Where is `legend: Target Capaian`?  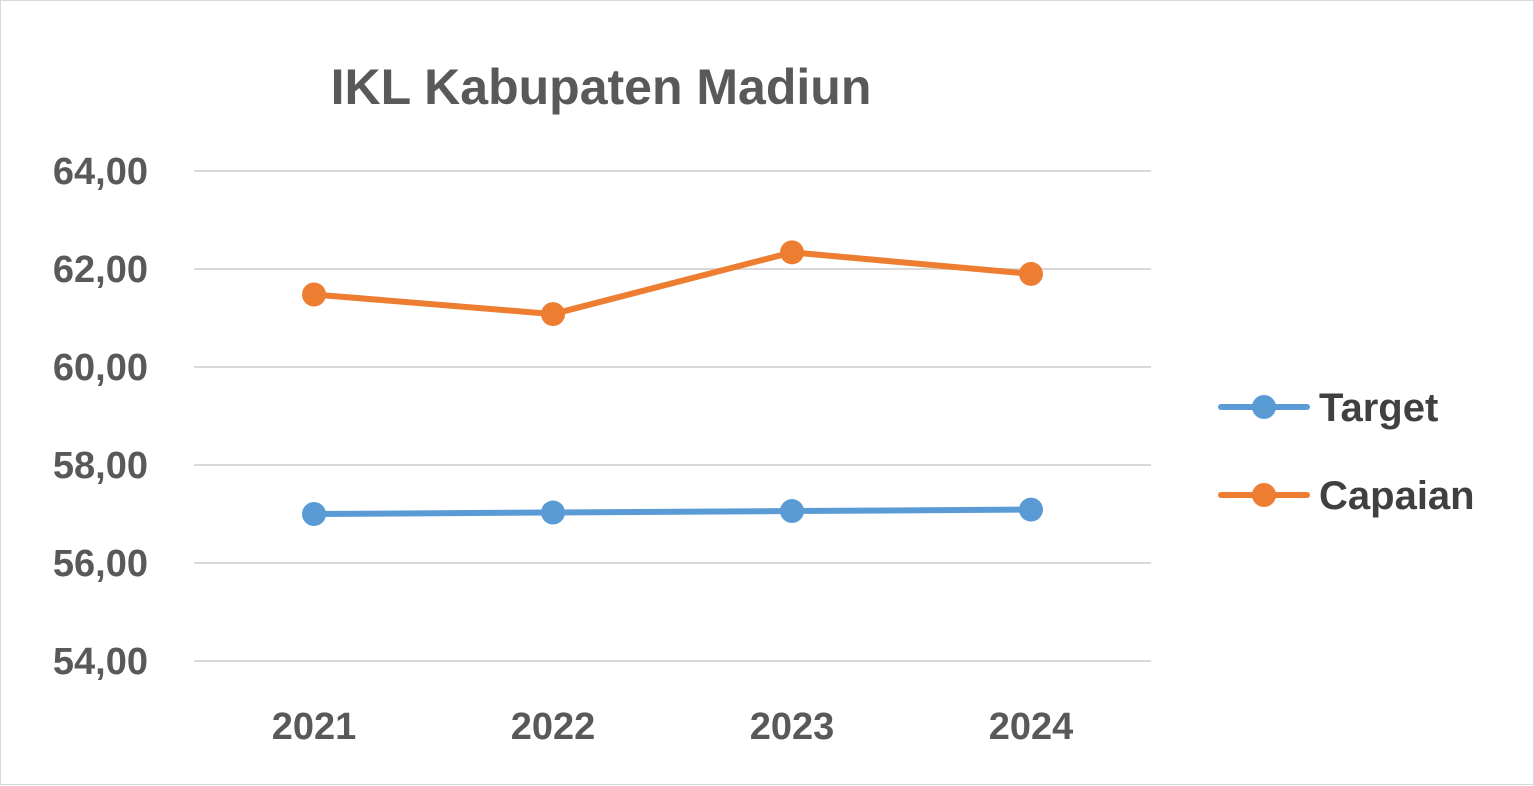 legend: Target Capaian is located at coordinates (1346, 452).